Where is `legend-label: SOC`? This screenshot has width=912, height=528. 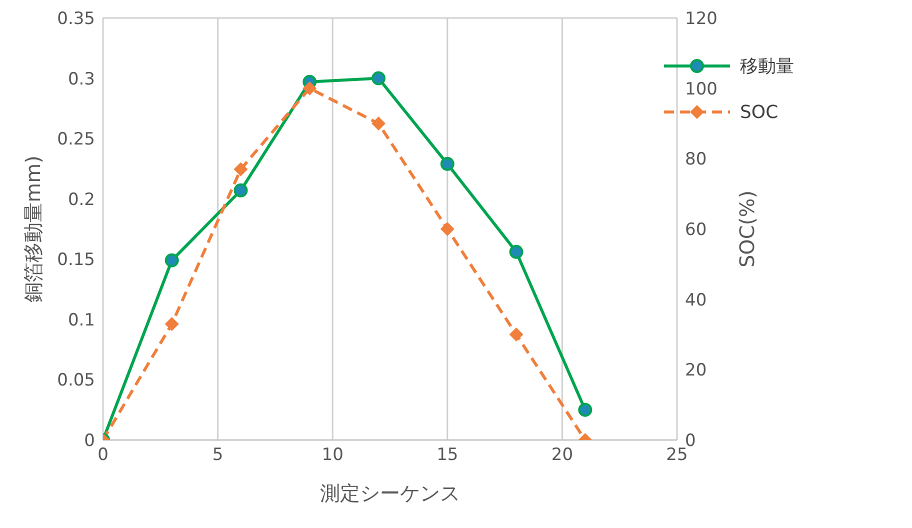 legend-label: SOC is located at coordinates (759, 112).